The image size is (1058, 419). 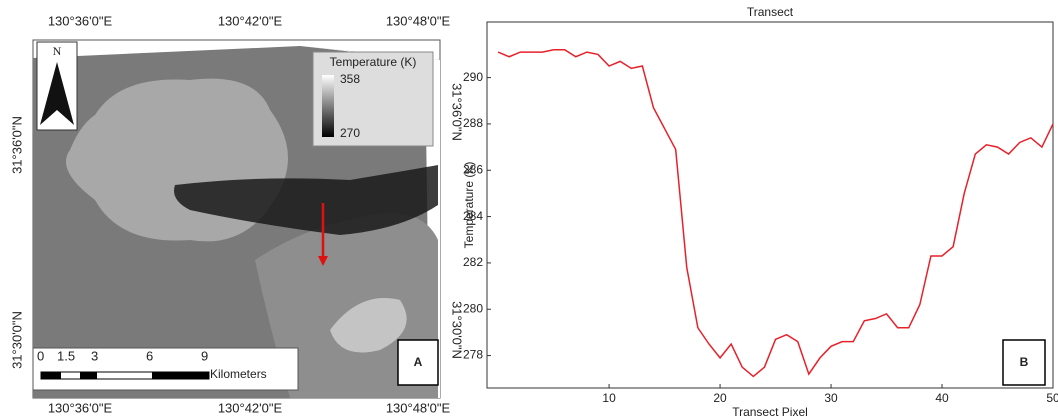 I want to click on y-tick-label: 278, so click(x=473, y=355).